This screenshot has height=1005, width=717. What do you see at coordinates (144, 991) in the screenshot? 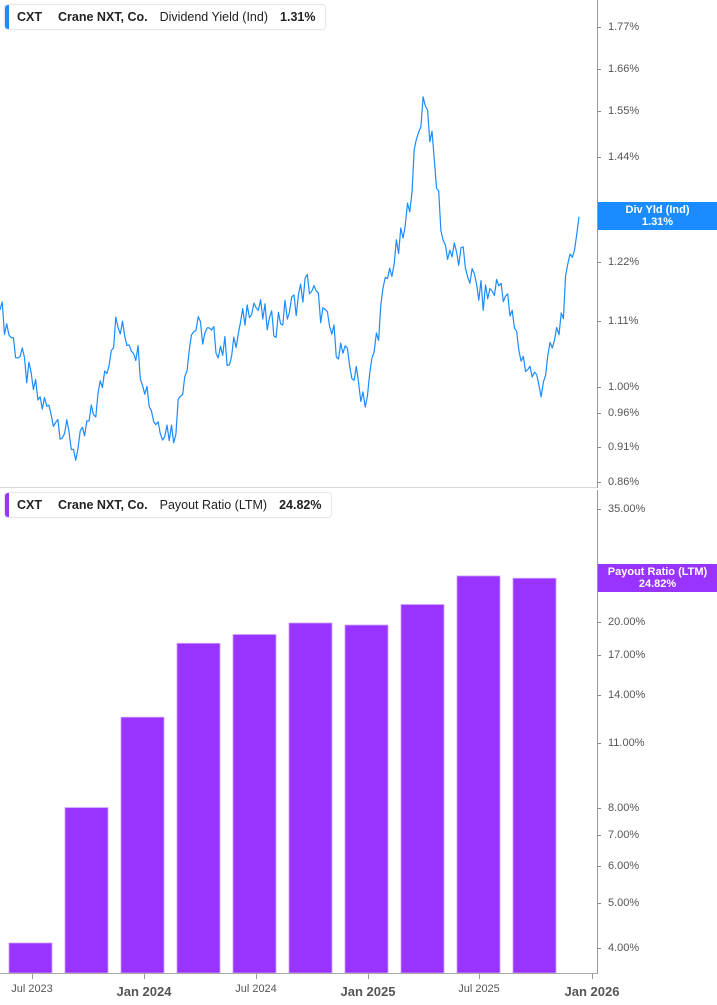
I see `x-tick-label: Jan 2024` at bounding box center [144, 991].